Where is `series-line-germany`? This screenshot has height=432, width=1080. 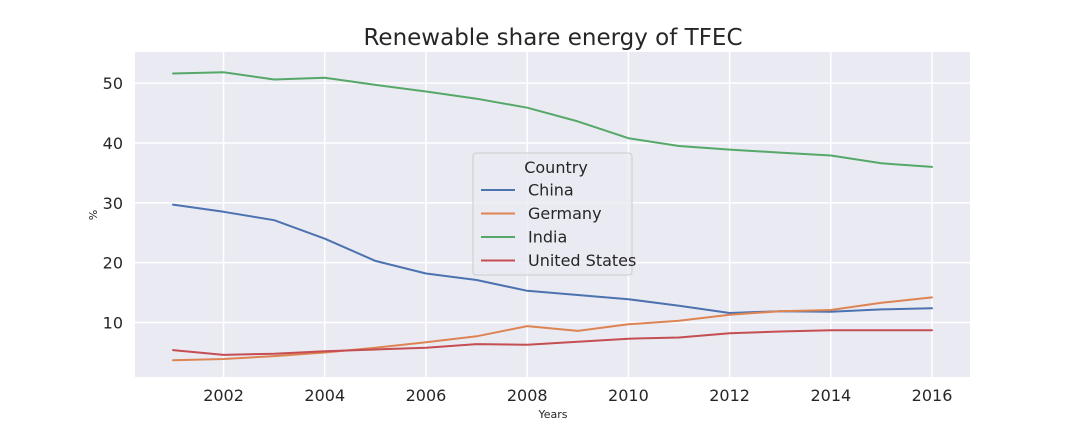 series-line-germany is located at coordinates (552, 329).